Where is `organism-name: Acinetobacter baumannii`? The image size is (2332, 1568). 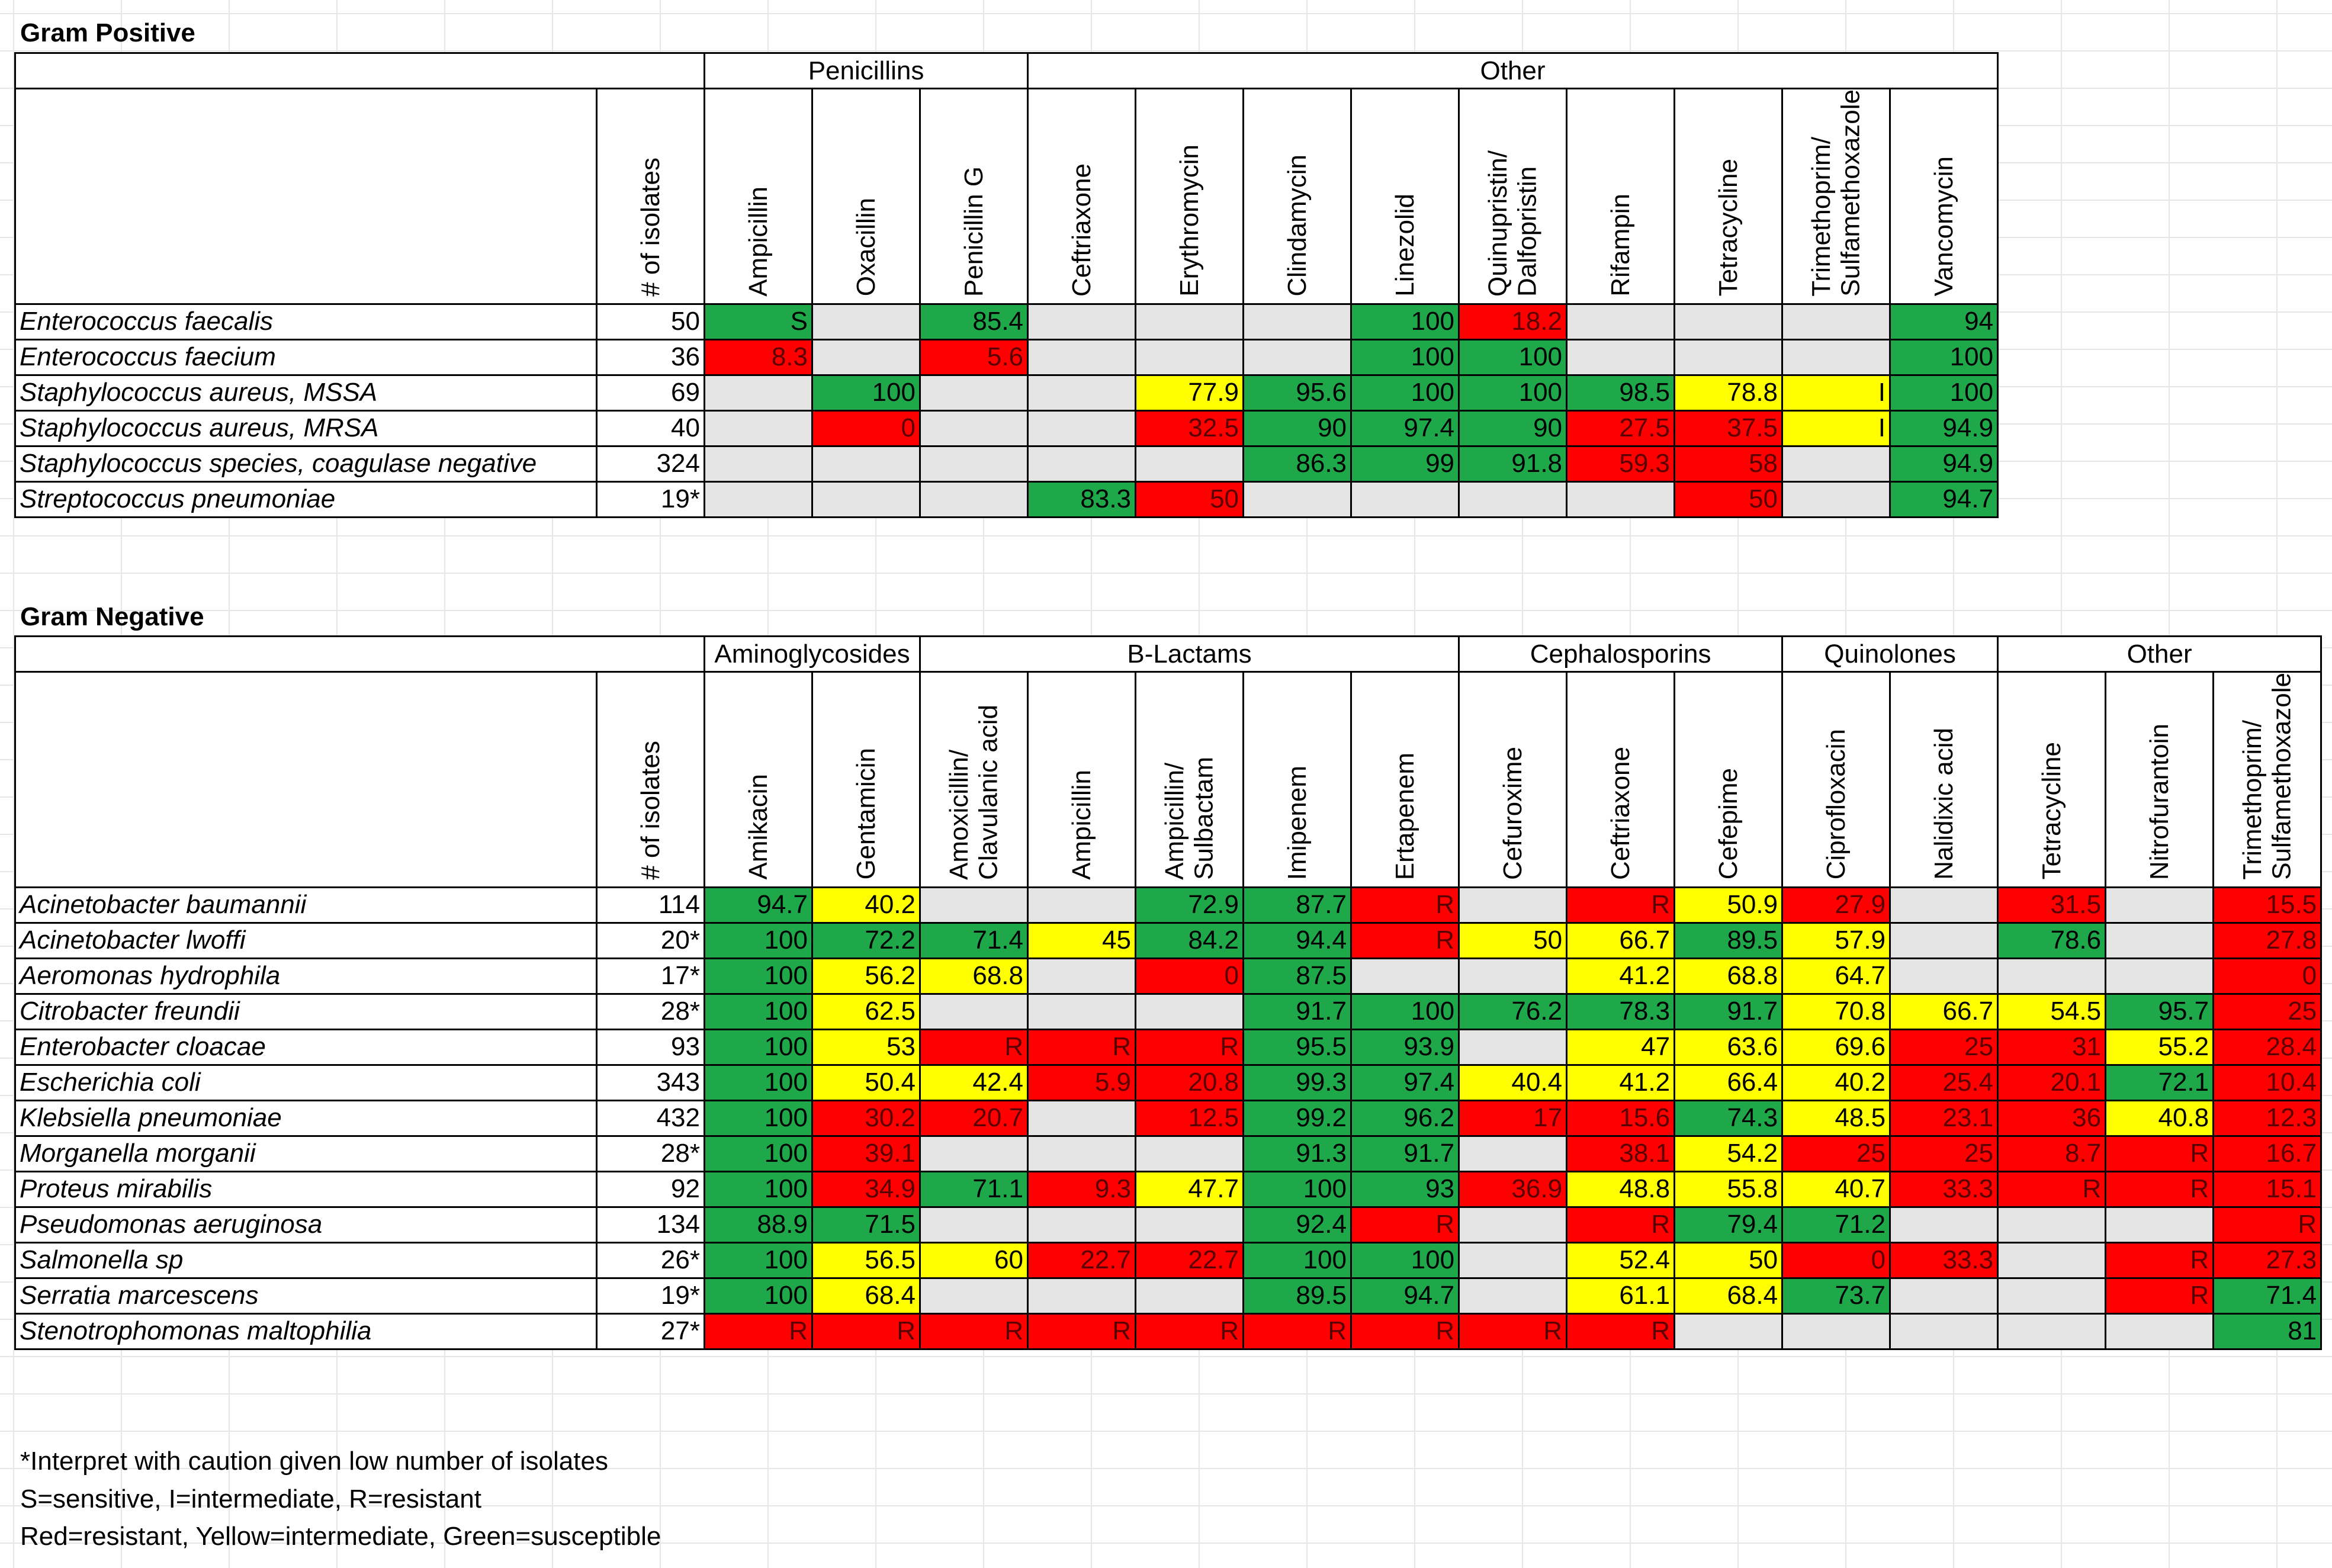
organism-name: Acinetobacter baumannii is located at coordinates (306, 905).